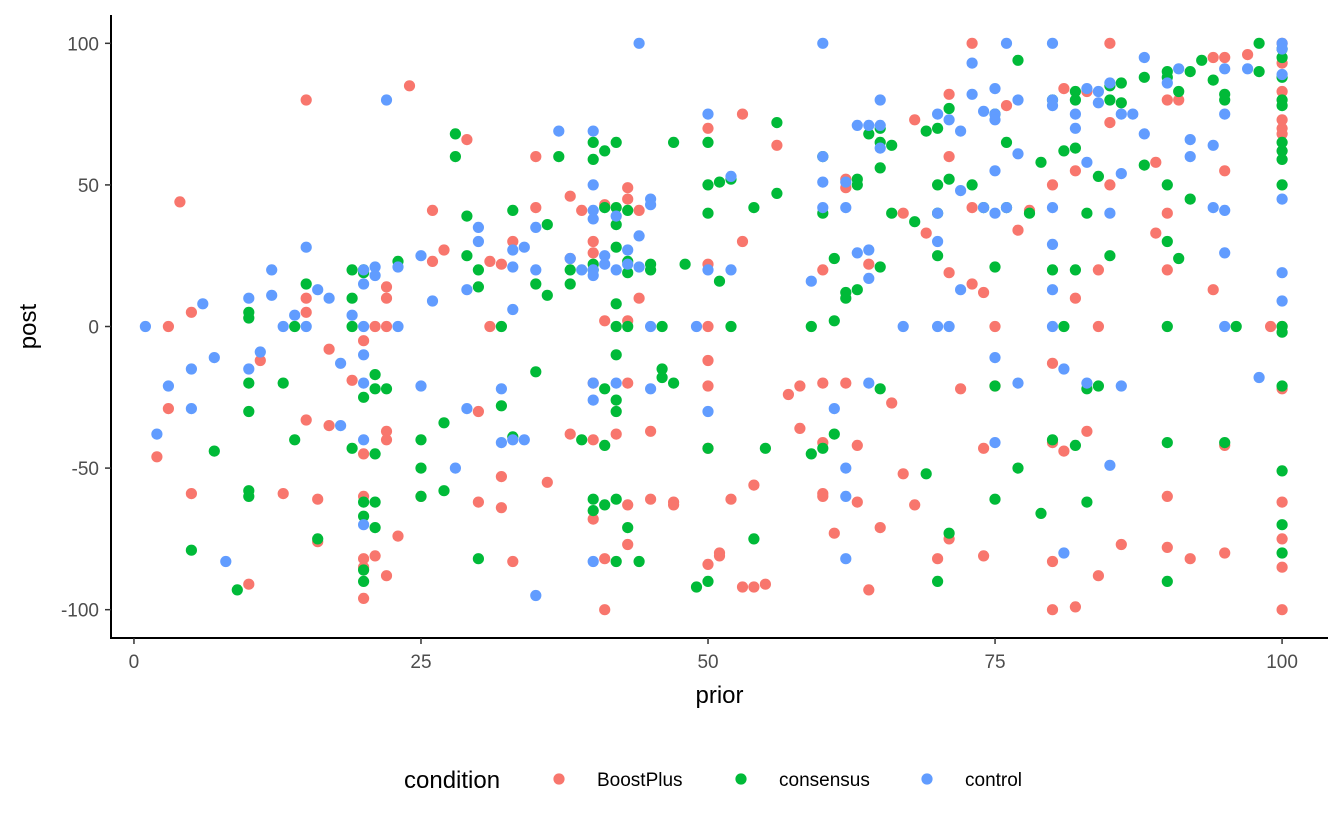 Image resolution: width=1344 pixels, height=830 pixels. I want to click on x-tick-label-2: 50, so click(707, 662).